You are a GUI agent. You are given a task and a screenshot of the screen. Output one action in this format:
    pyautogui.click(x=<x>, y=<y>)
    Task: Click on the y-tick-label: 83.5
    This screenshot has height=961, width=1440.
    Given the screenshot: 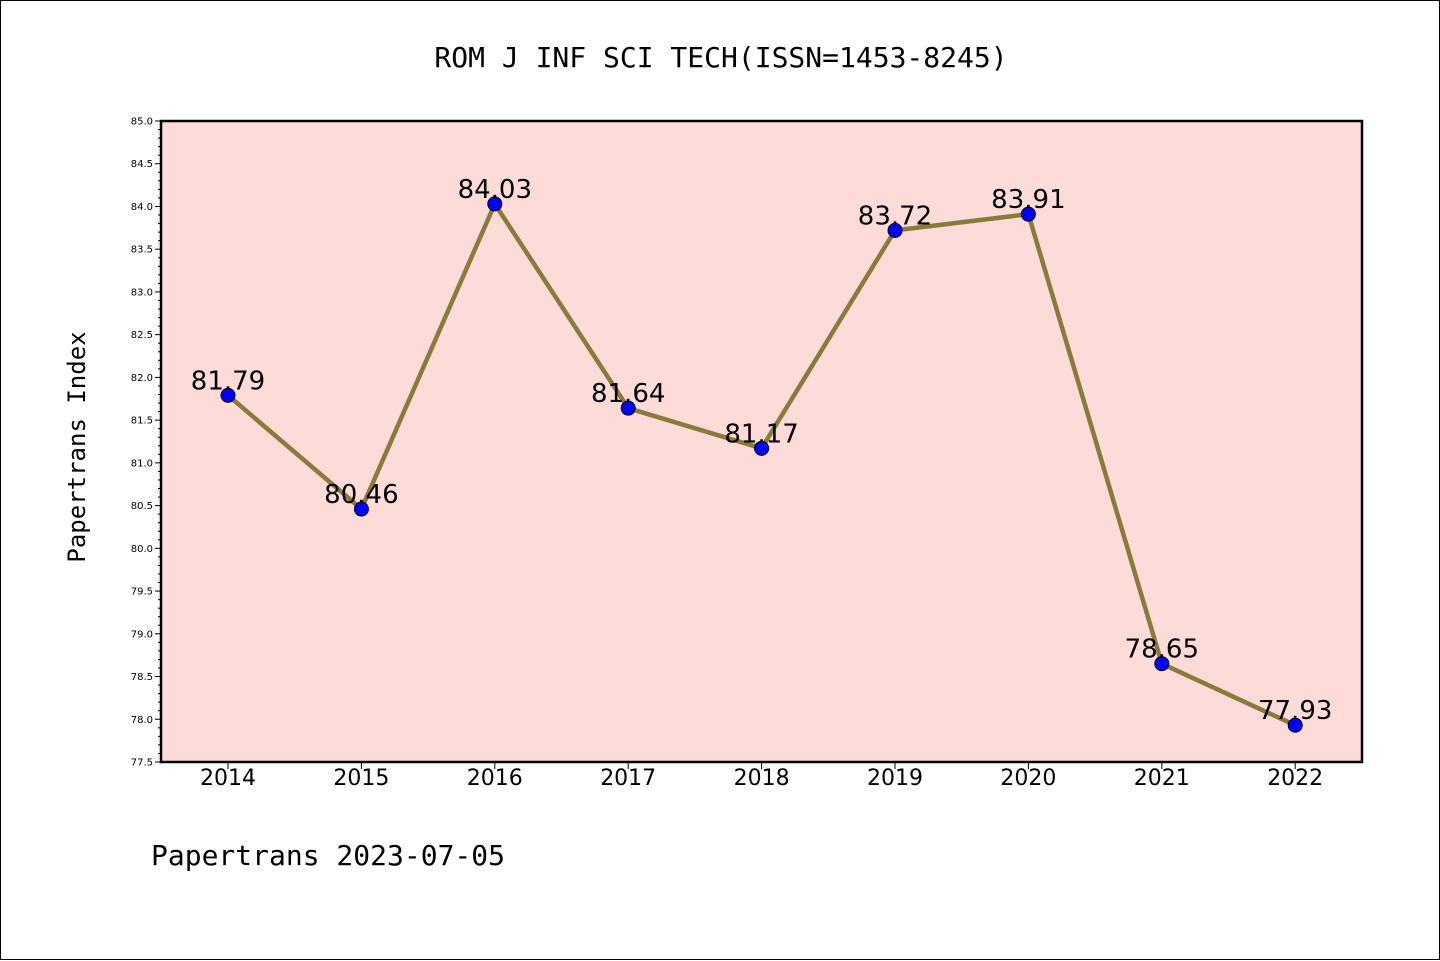 What is the action you would take?
    pyautogui.click(x=142, y=250)
    